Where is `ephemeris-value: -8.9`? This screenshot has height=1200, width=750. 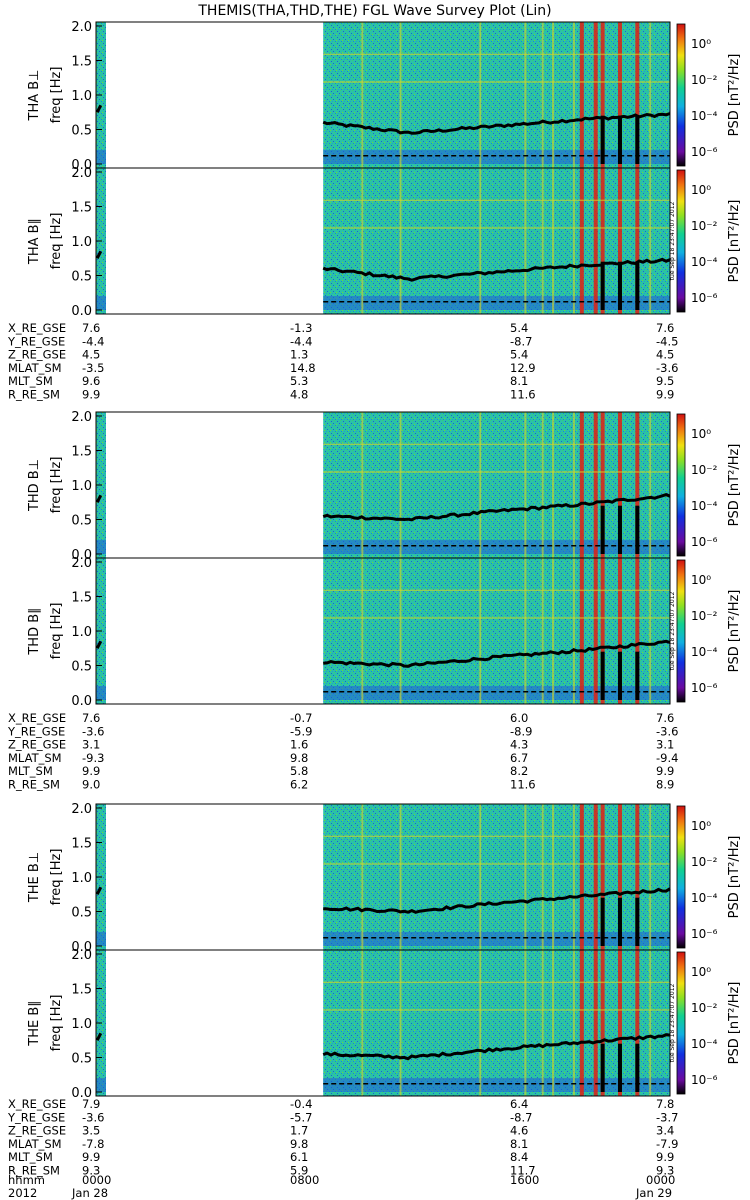 ephemeris-value: -8.9 is located at coordinates (521, 731).